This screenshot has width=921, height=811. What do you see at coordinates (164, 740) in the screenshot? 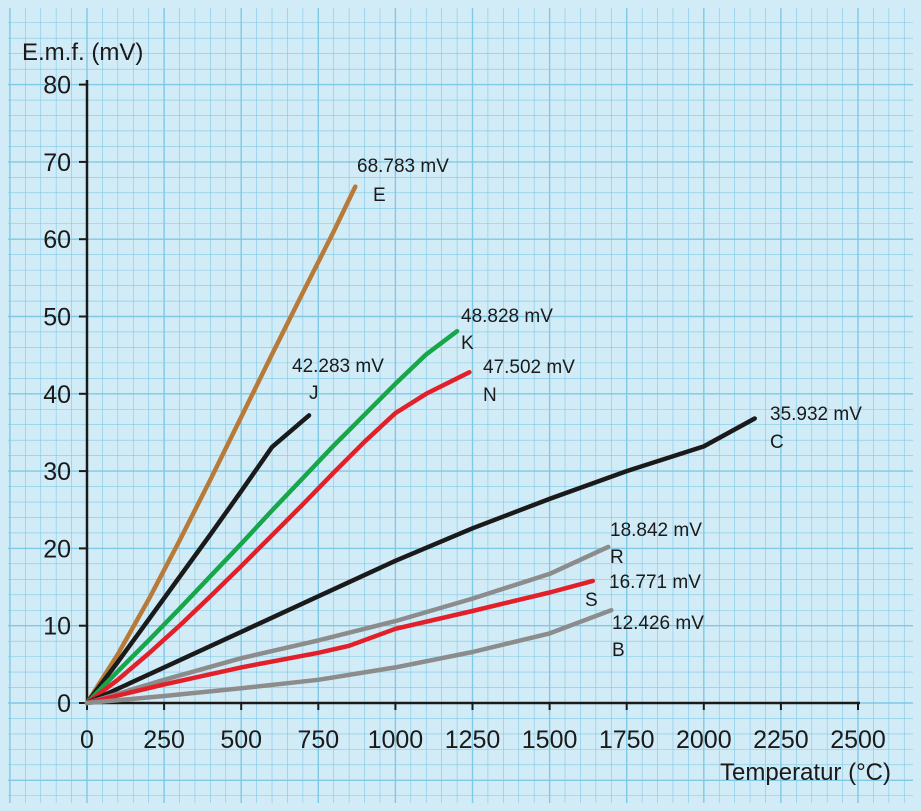
I see `x-tick-label: 250` at bounding box center [164, 740].